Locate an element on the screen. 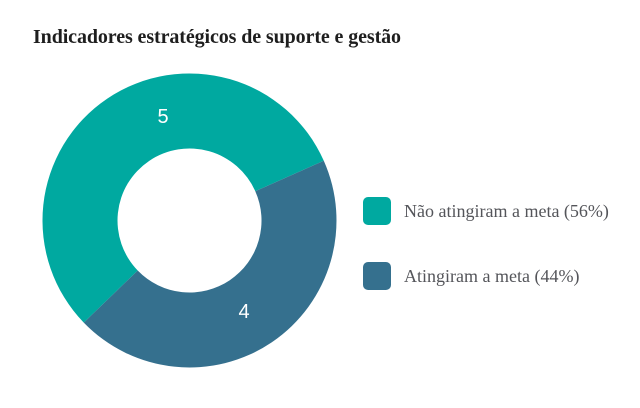  legend-item-label: Não atingiram a meta (56%) is located at coordinates (506, 211).